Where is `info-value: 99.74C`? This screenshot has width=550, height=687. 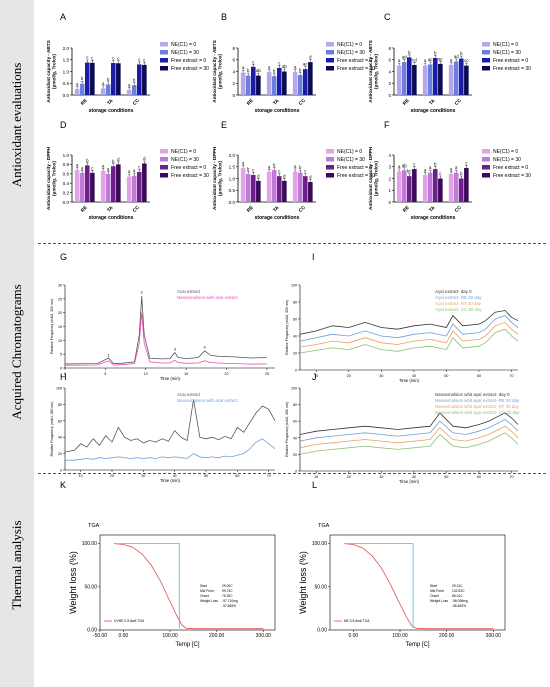 info-value: 99.74C is located at coordinates (227, 591).